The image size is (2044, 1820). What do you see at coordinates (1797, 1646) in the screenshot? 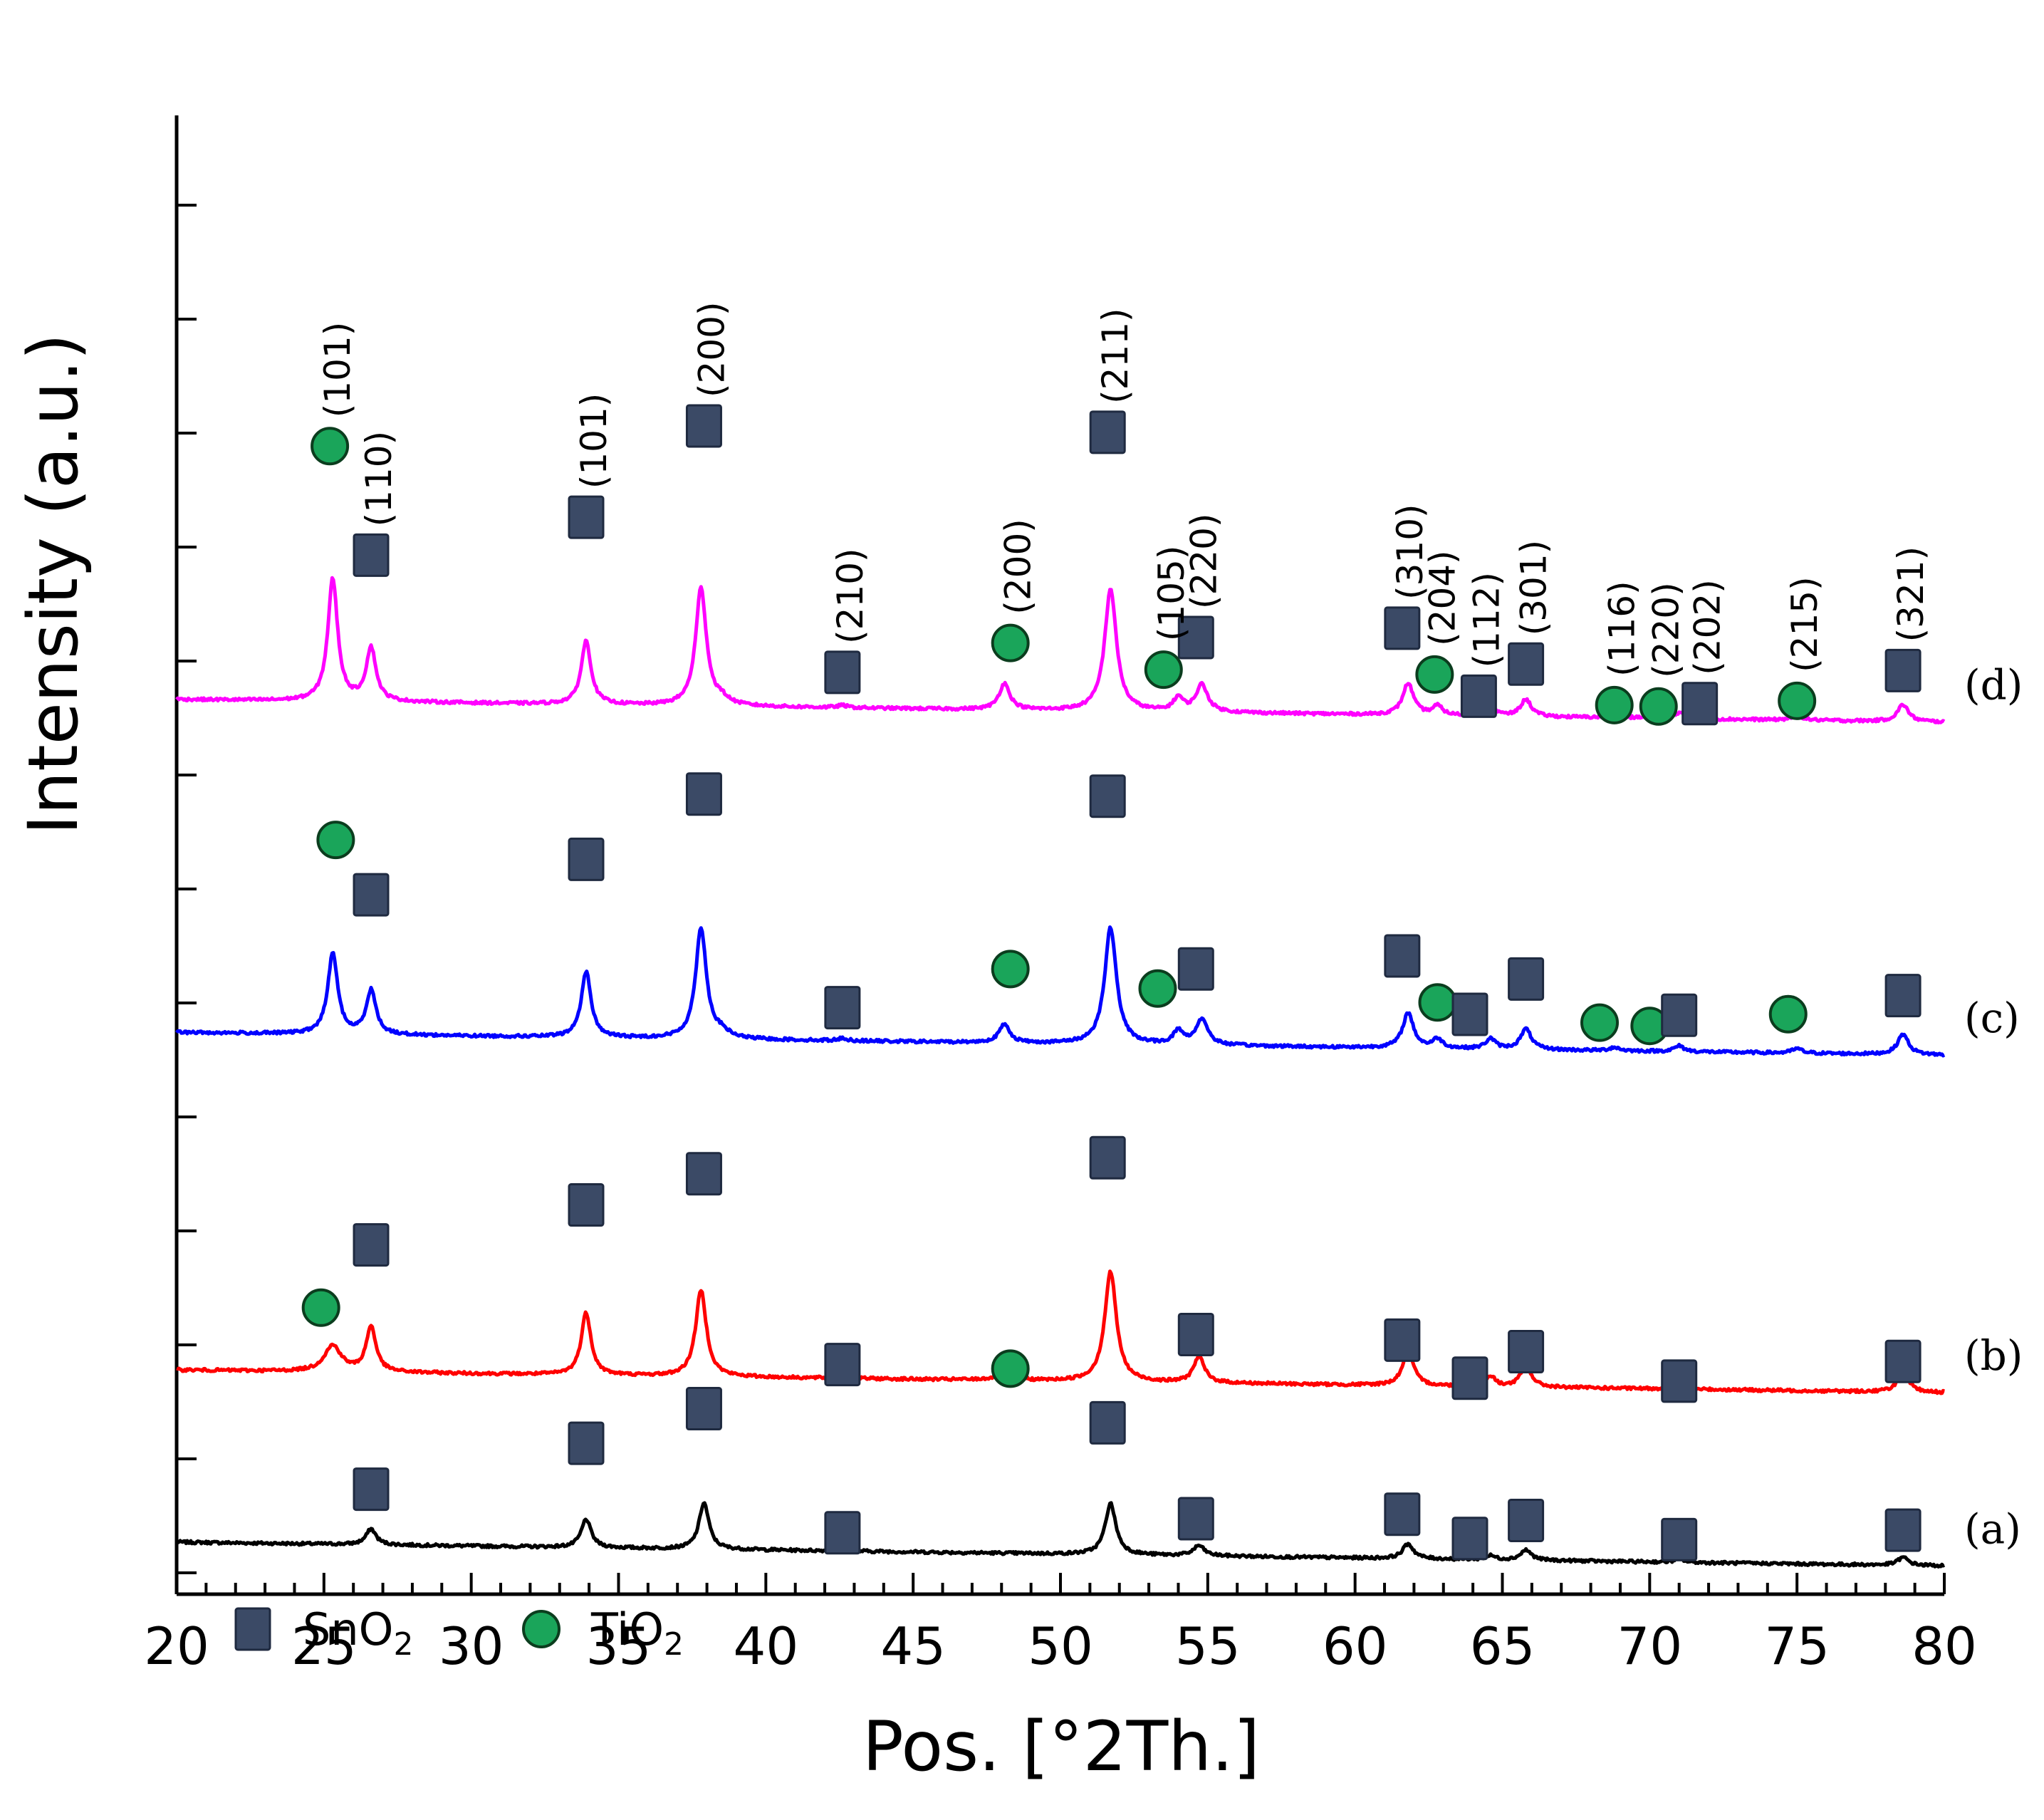
I see `x-tick-label: 75` at bounding box center [1797, 1646].